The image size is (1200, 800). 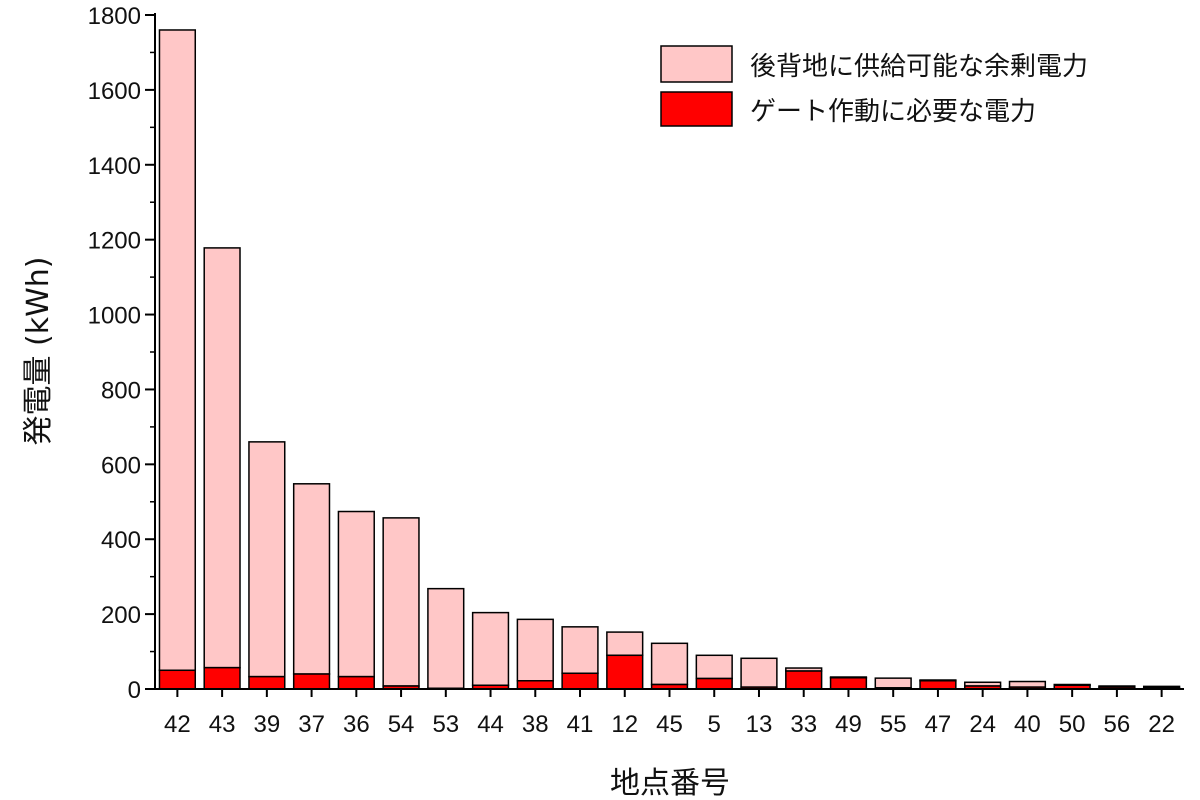 I want to click on y-tick-label: 600, so click(x=121, y=465).